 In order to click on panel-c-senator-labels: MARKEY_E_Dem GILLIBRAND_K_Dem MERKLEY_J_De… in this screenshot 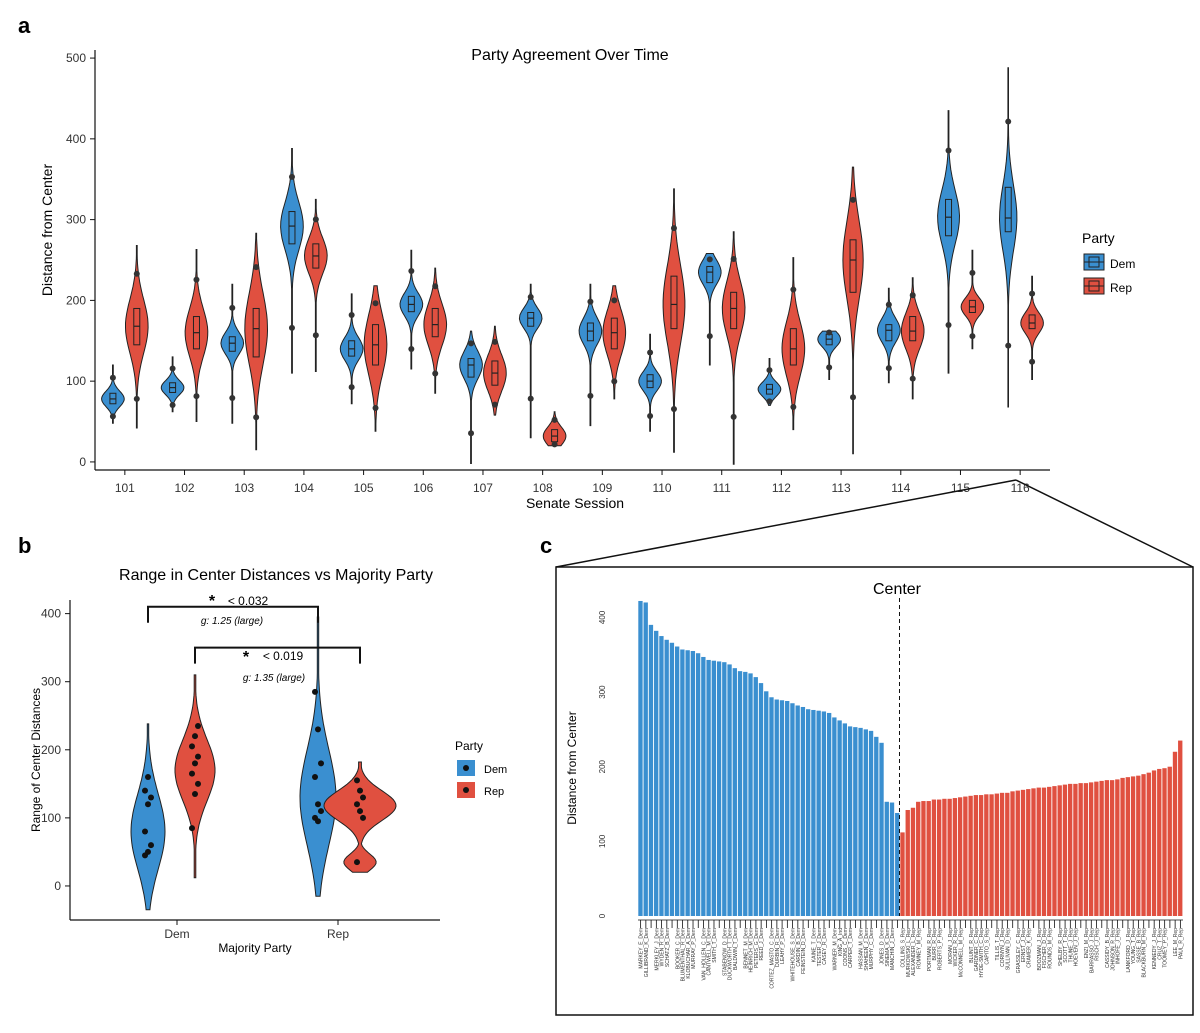, I will do `click(912, 958)`.